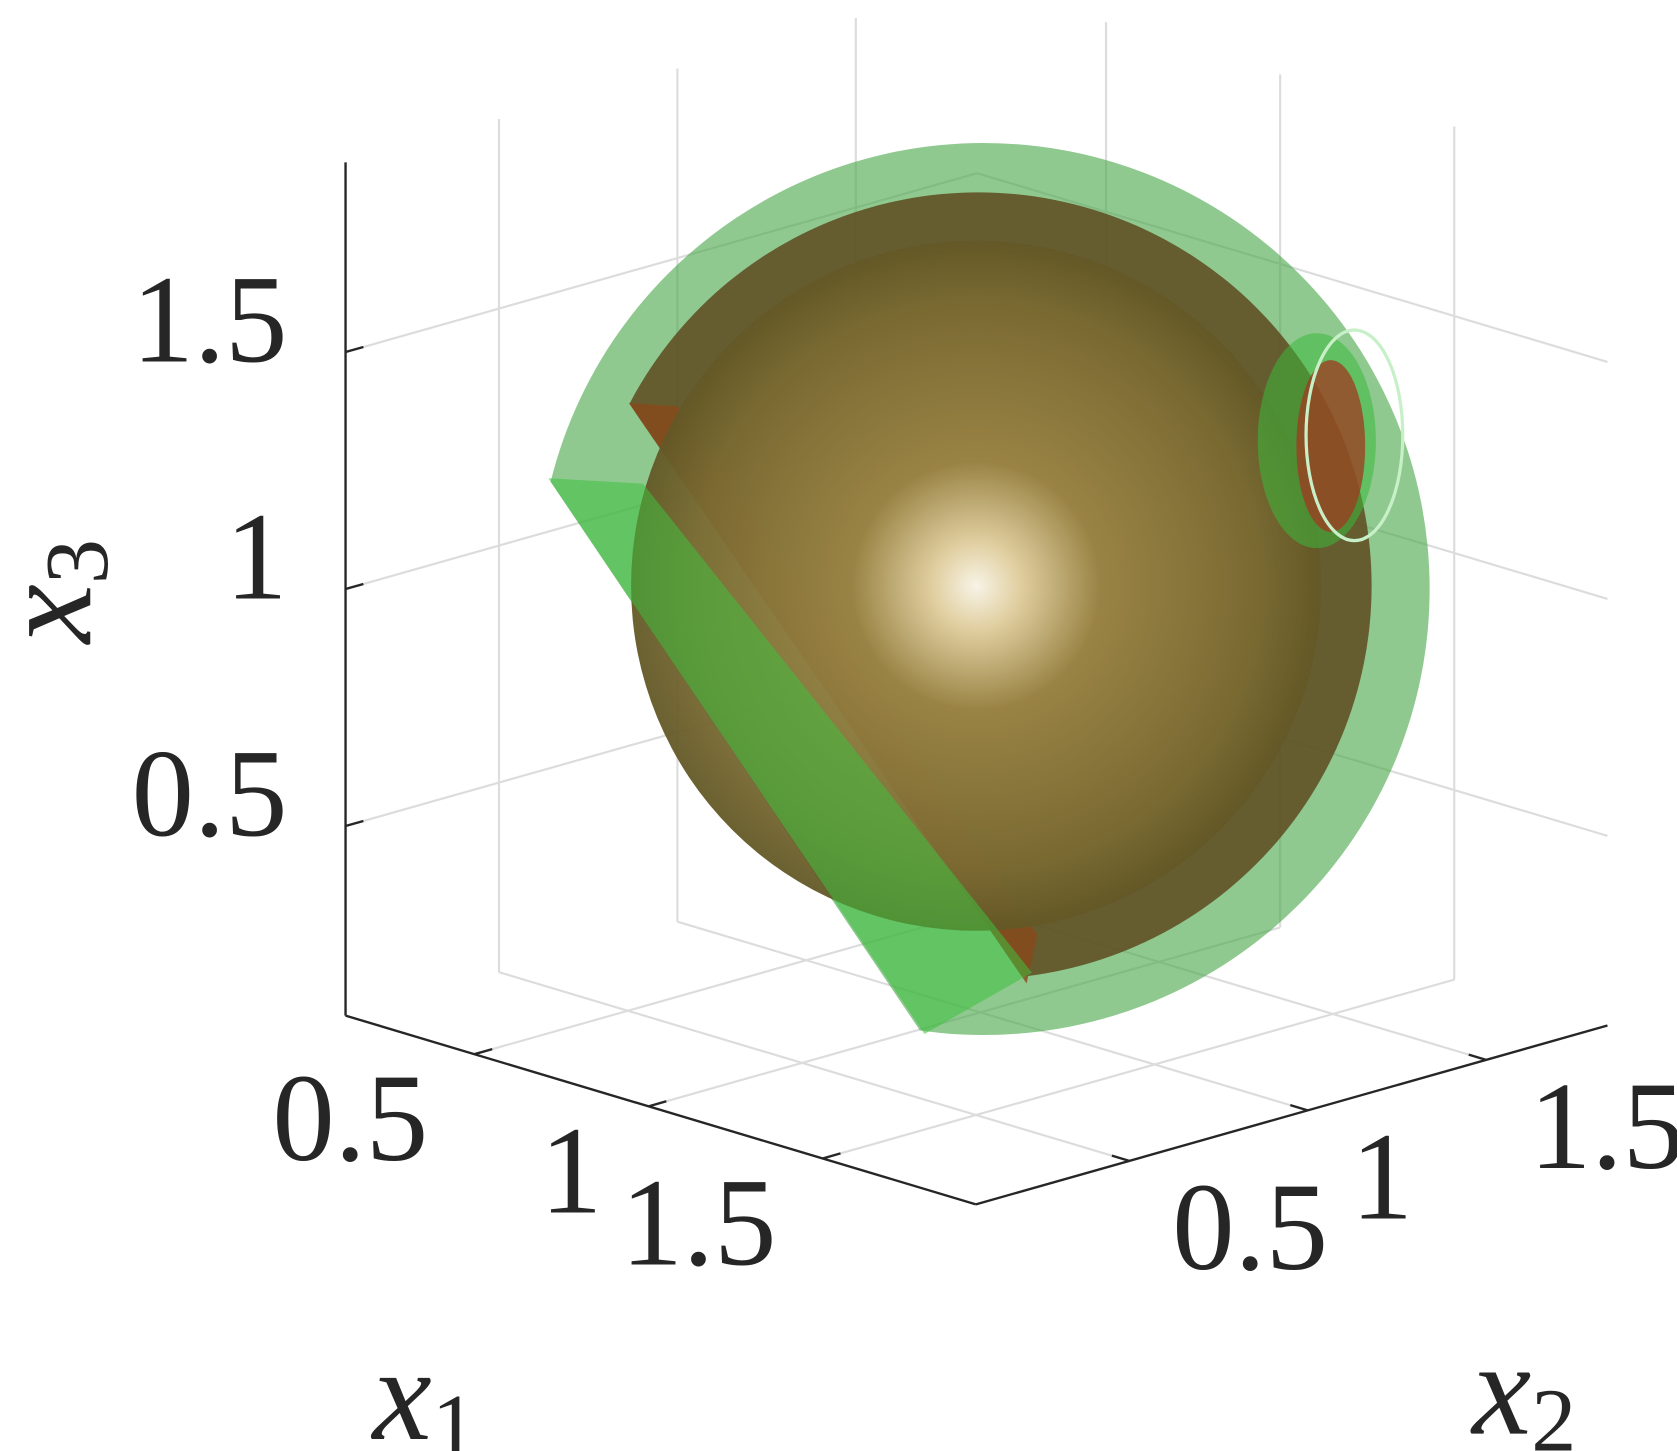  What do you see at coordinates (350, 1118) in the screenshot?
I see `x-tick-label: 0.5` at bounding box center [350, 1118].